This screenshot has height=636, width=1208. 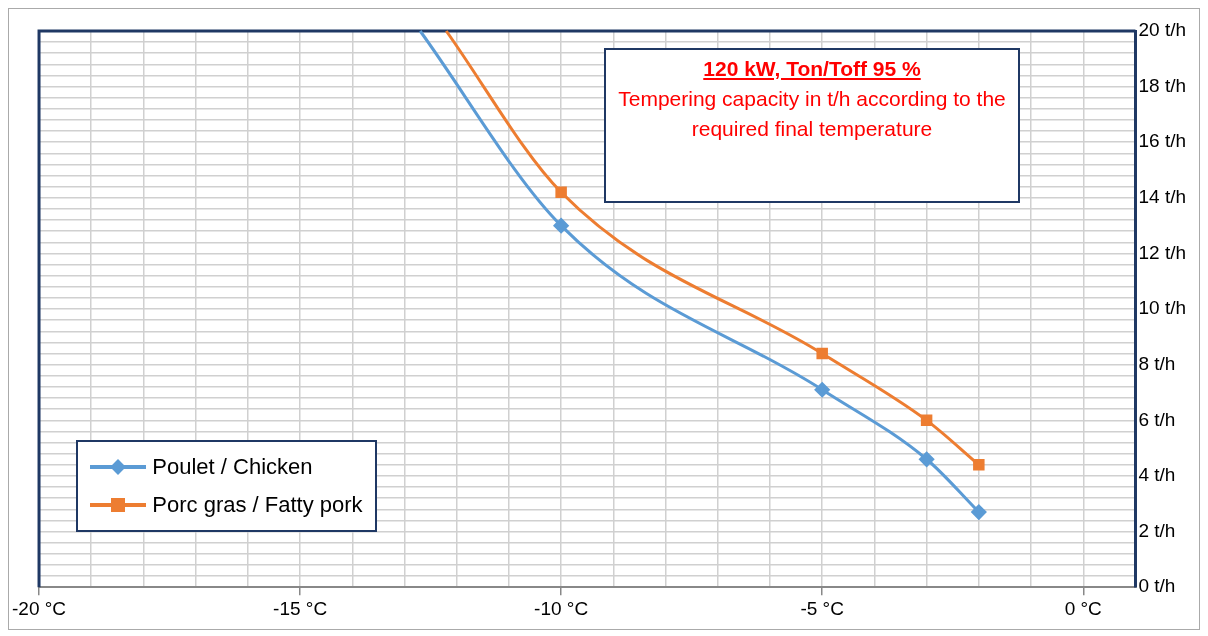 I want to click on annotation: Tempering capacity in t/h according to the required final temperature, so click(x=812, y=113).